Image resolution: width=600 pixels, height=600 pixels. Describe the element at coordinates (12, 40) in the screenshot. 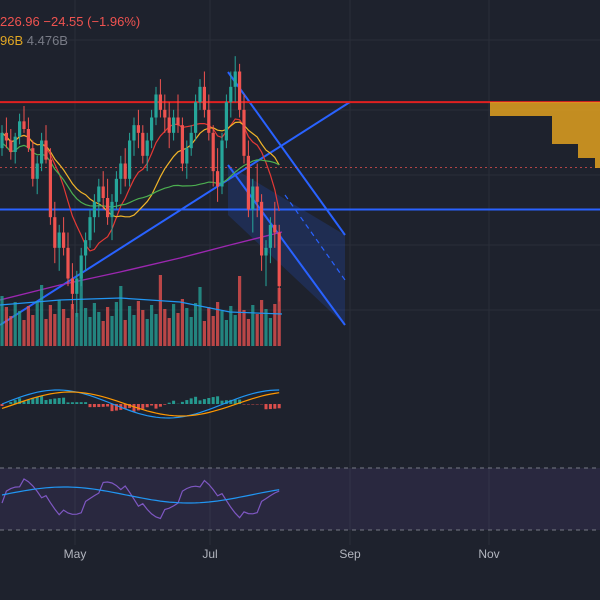

I see `volume-value: 96B` at that location.